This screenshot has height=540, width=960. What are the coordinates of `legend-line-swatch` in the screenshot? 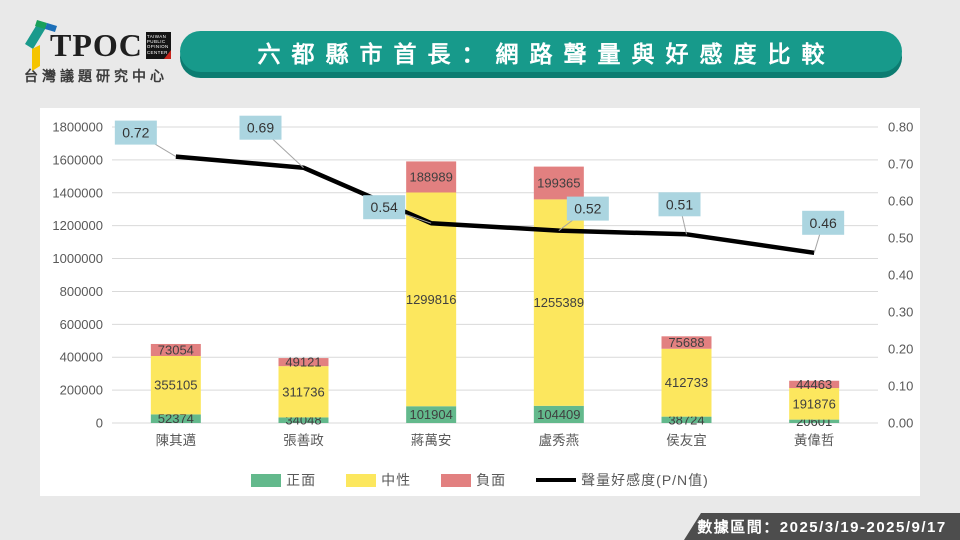 It's located at (556, 480).